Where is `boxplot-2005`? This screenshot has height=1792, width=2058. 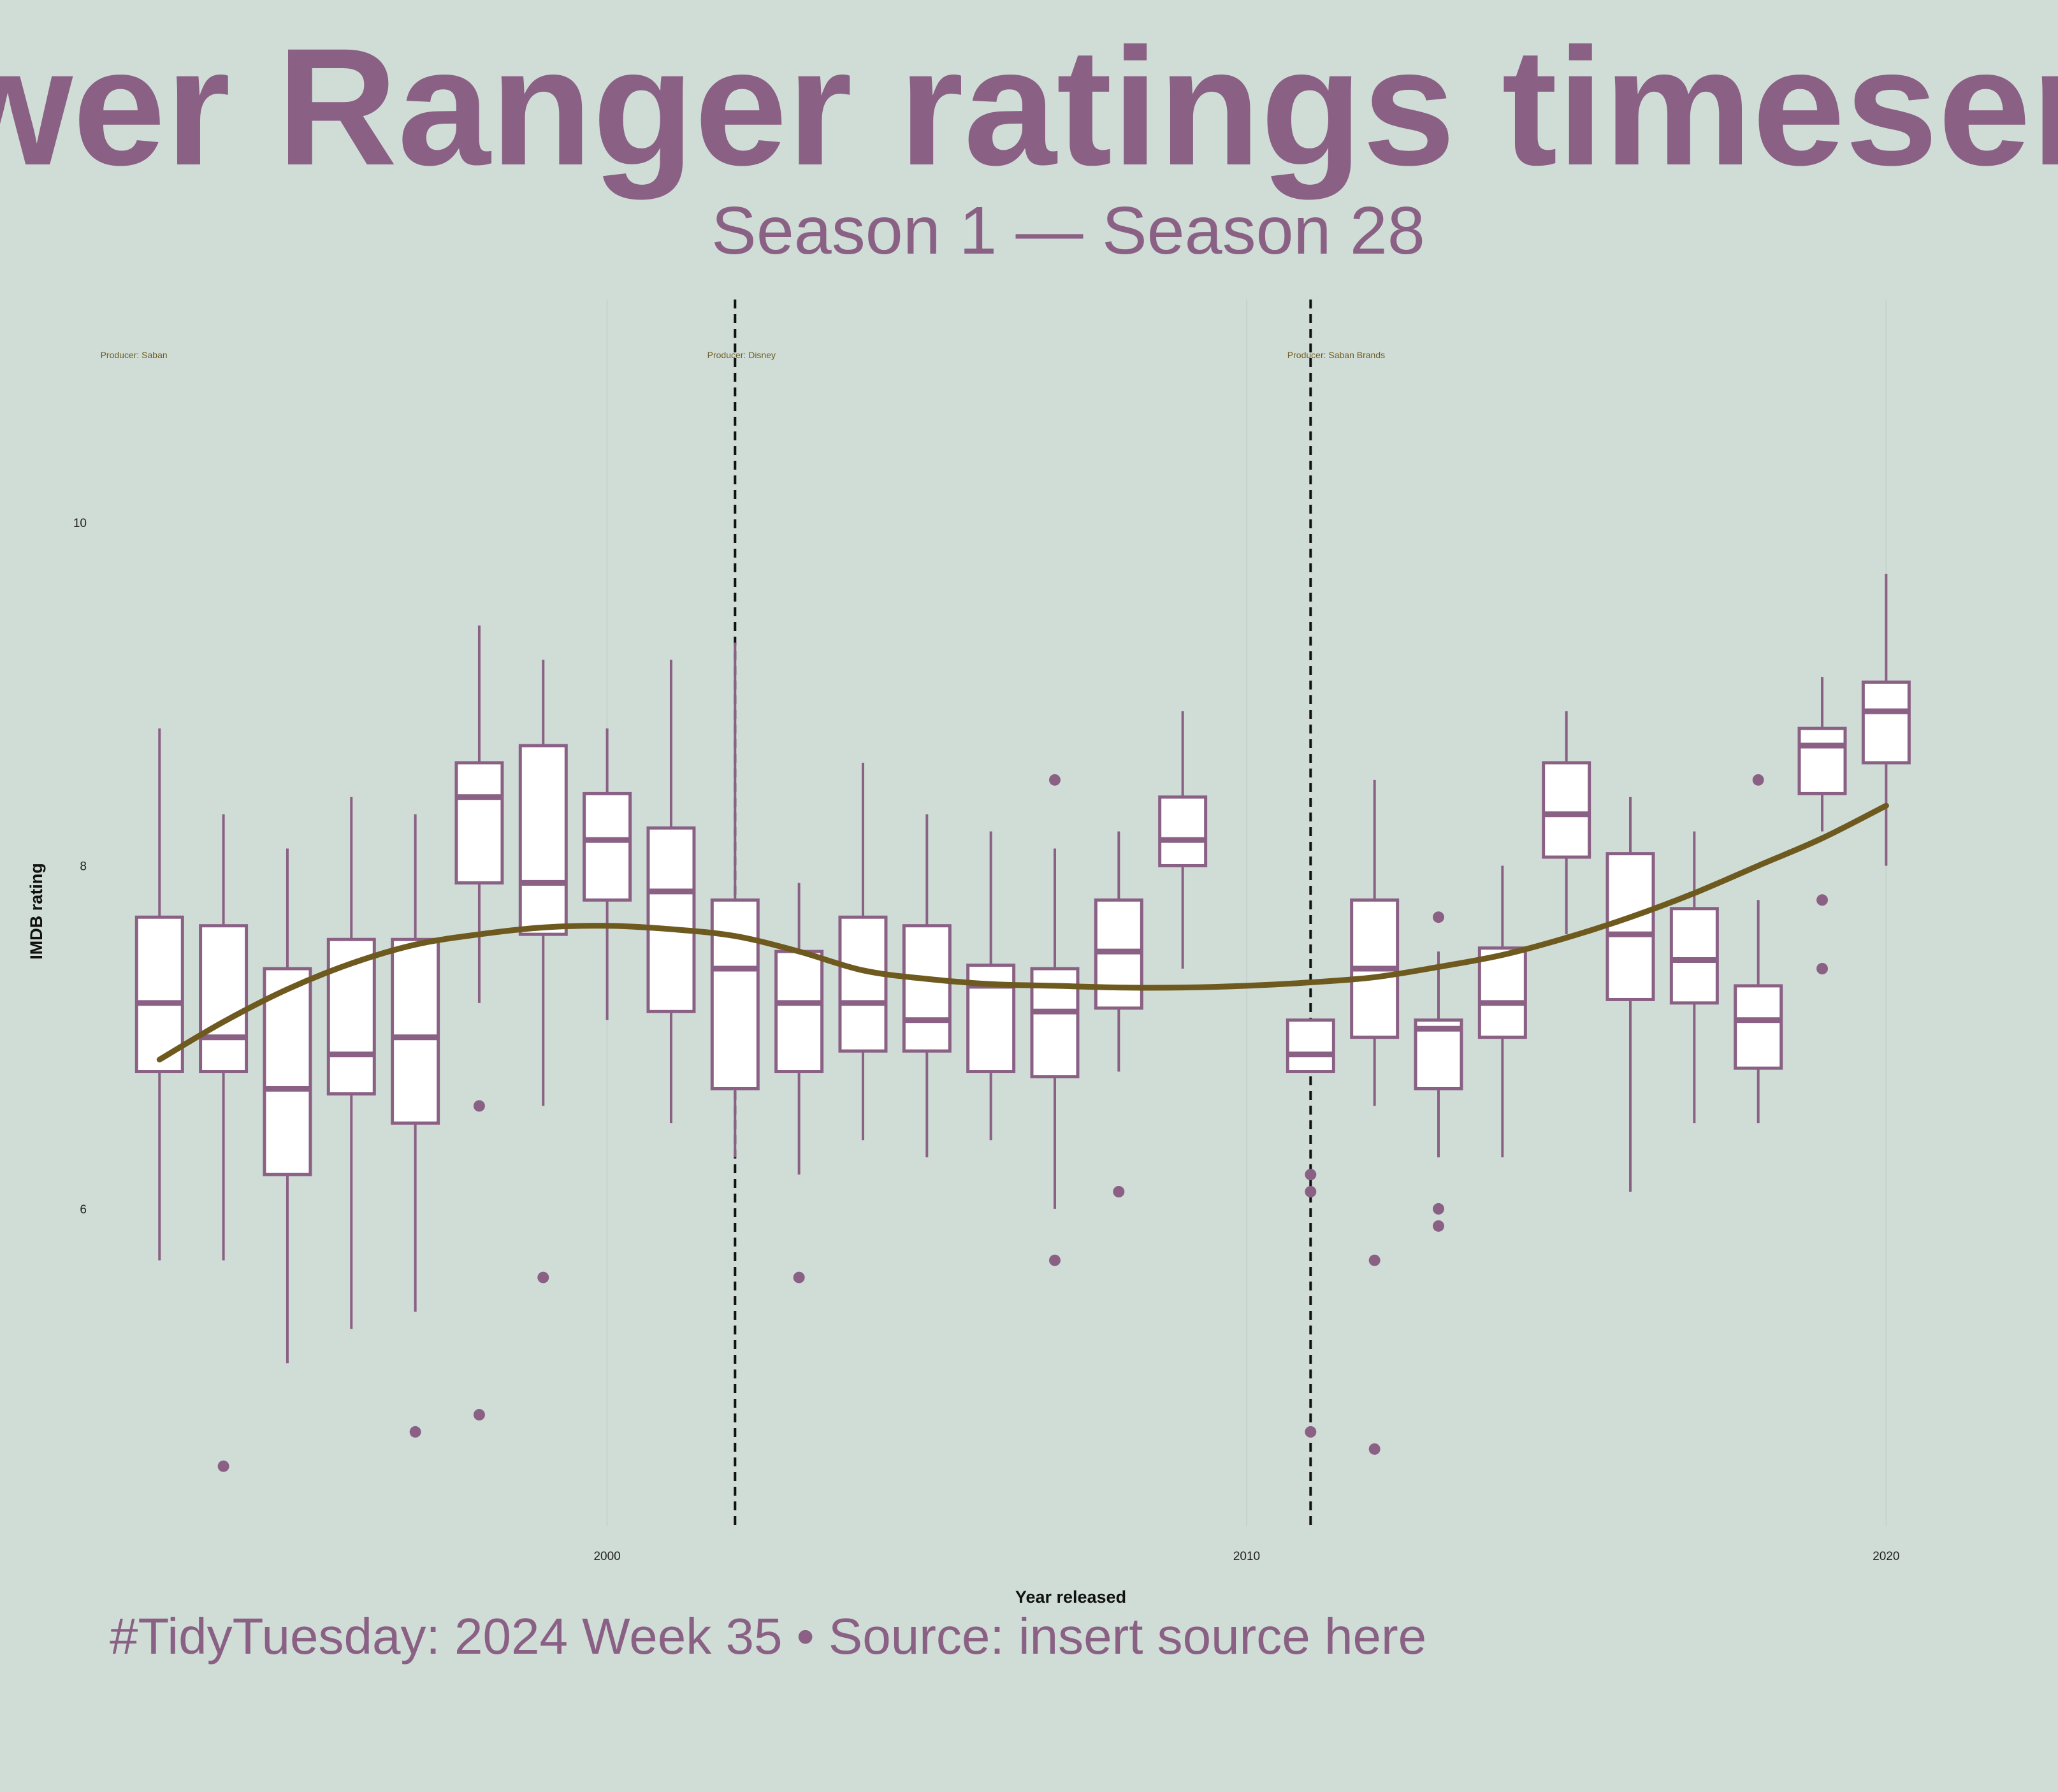 boxplot-2005 is located at coordinates (927, 986).